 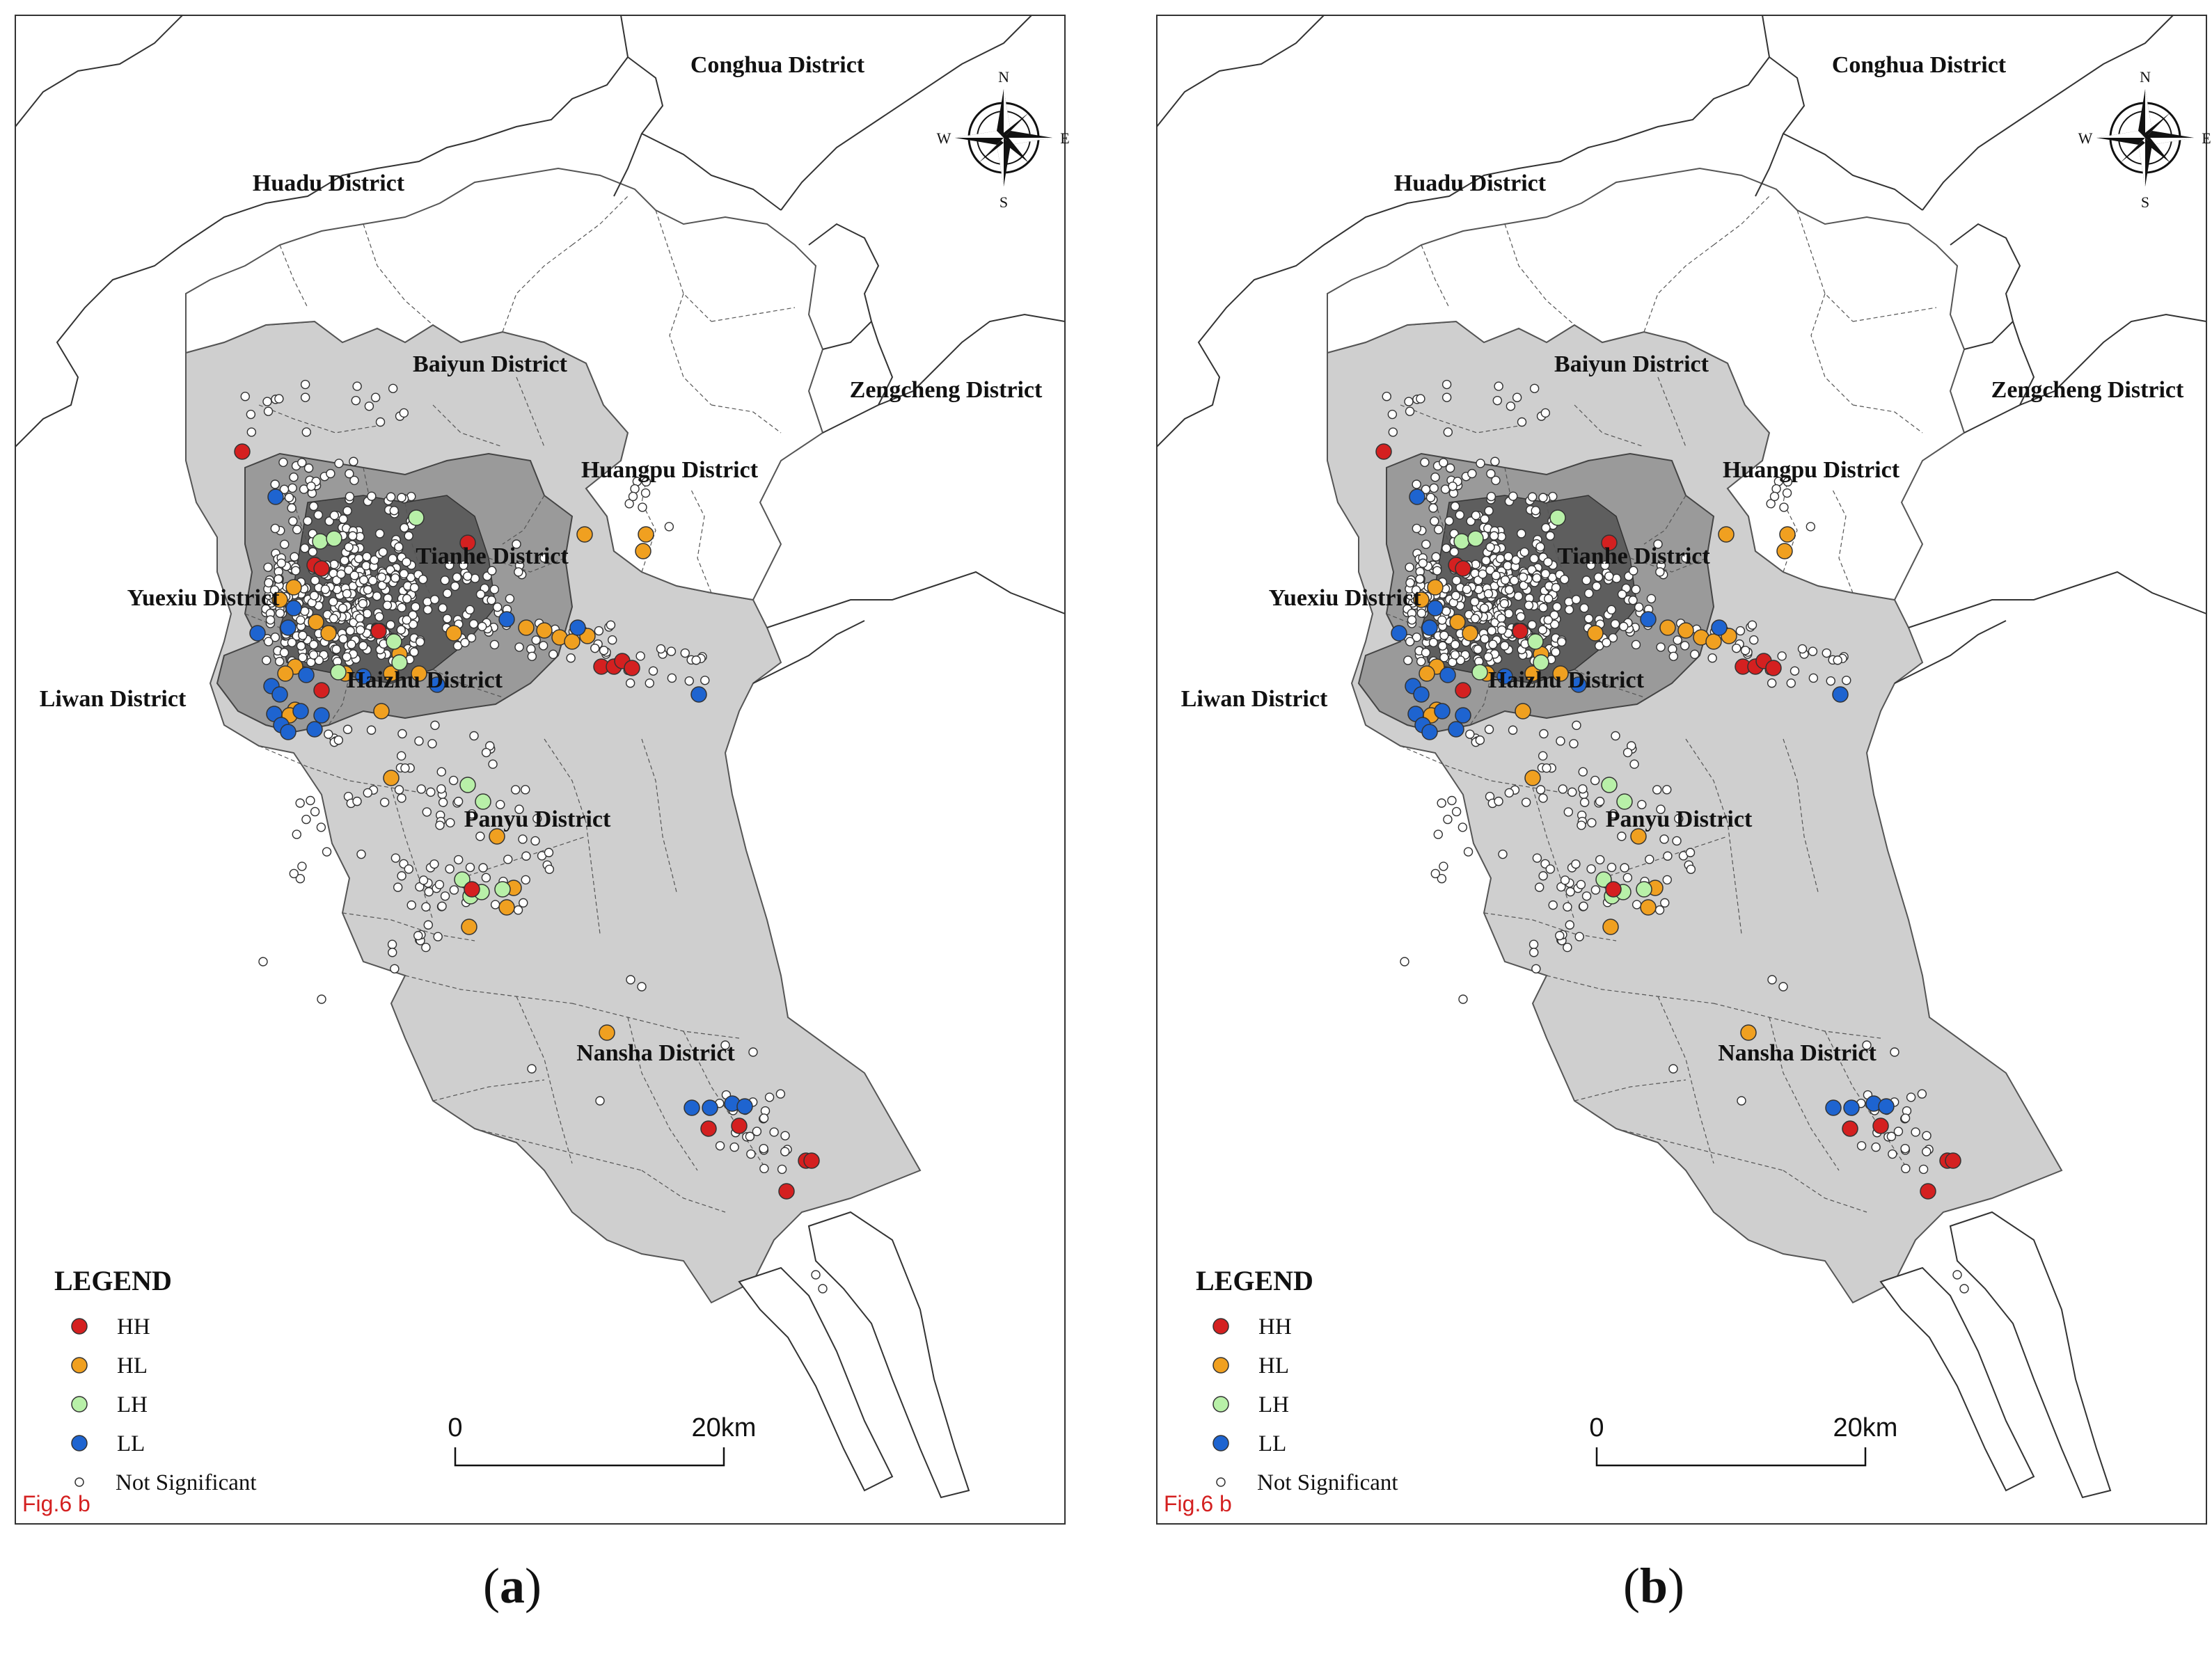 What do you see at coordinates (1275, 1326) in the screenshot?
I see `legend-label: HH` at bounding box center [1275, 1326].